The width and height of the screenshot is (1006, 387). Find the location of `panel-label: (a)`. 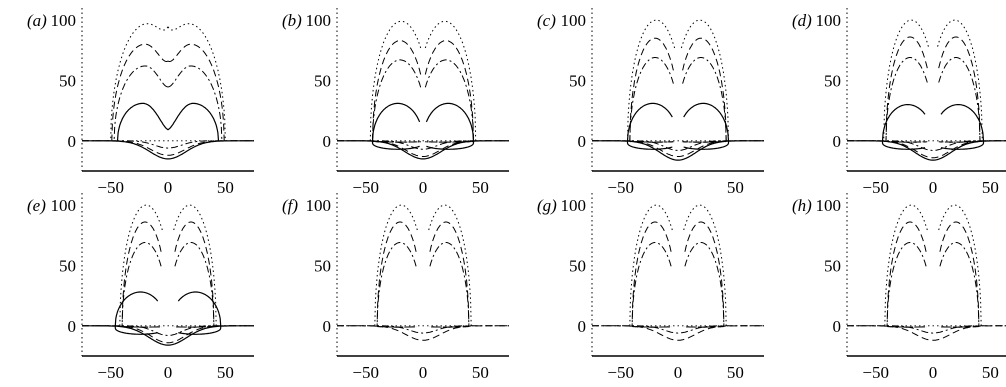

panel-label: (a) is located at coordinates (37, 20).